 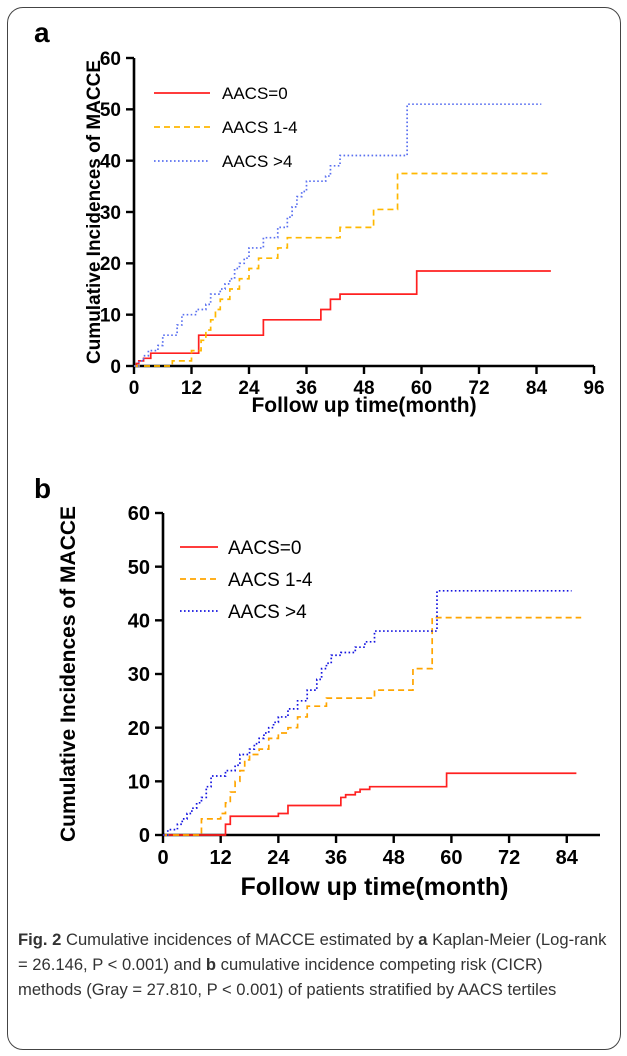 I want to click on caption-b-label: b, so click(x=211, y=964).